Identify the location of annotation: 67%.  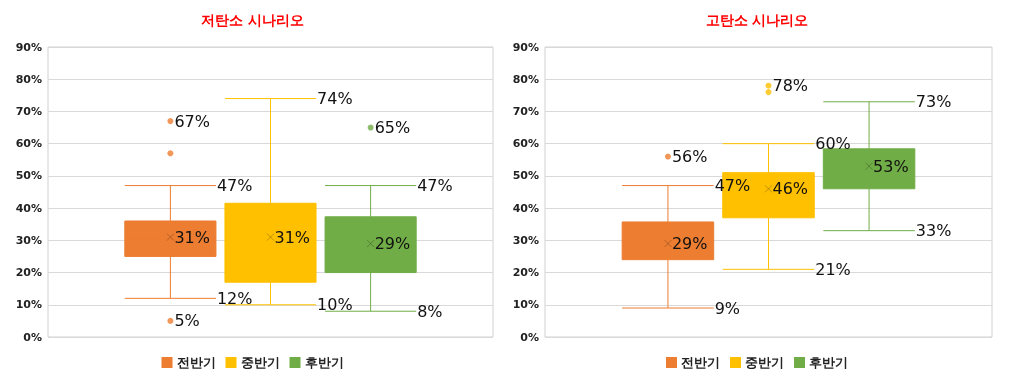
(192, 121).